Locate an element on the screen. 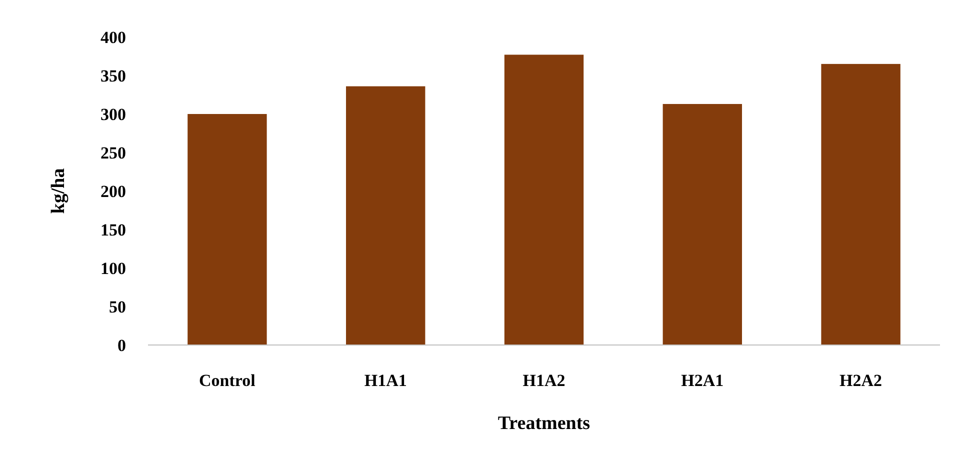  y-tick-label: 50 is located at coordinates (117, 306).